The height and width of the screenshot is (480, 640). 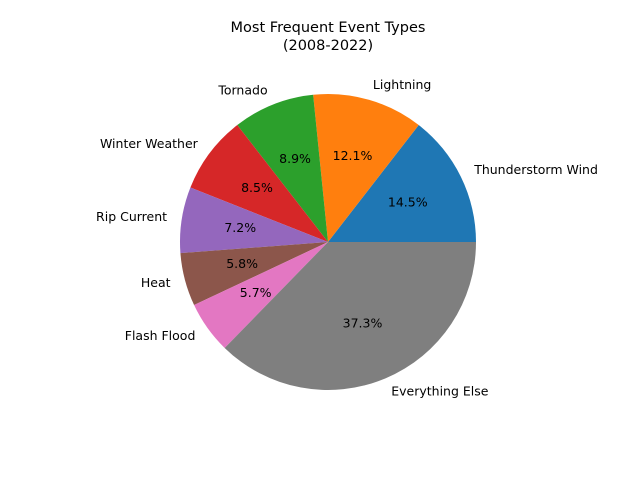 I want to click on pie-slice-thunderstorm-wind, so click(x=402, y=183).